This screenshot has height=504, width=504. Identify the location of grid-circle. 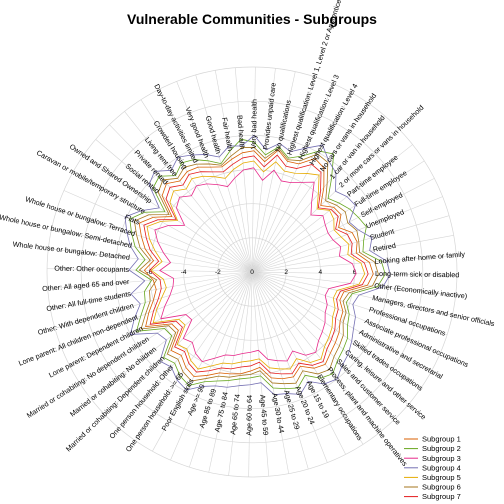
(252, 272).